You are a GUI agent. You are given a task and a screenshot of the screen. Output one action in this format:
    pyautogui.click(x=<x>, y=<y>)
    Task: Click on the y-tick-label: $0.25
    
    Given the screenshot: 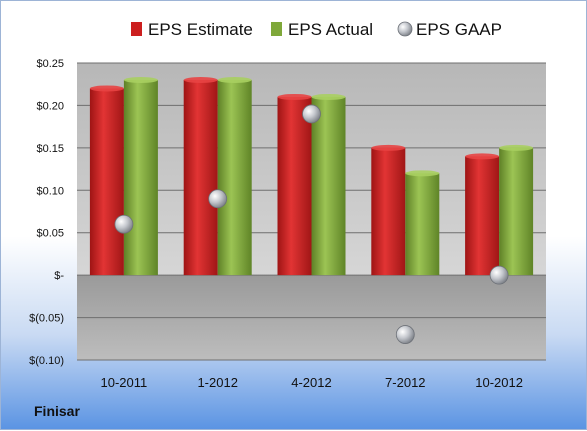 What is the action you would take?
    pyautogui.click(x=50, y=64)
    